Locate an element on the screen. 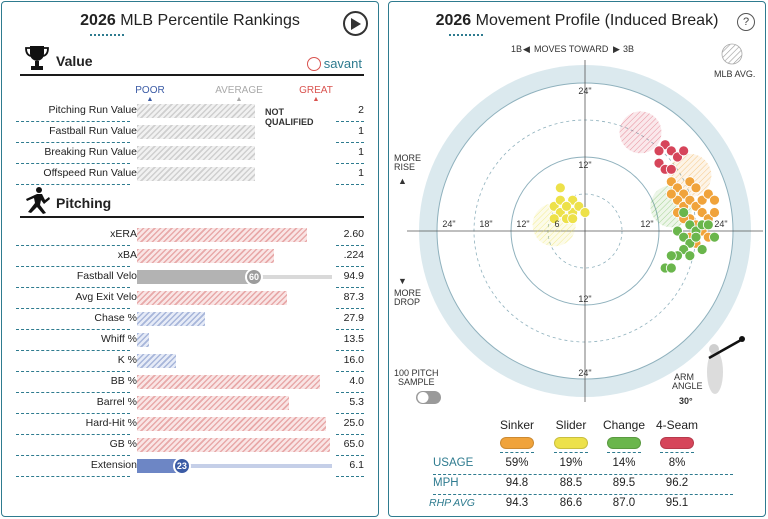 This screenshot has width=768, height=519. help-button: ? is located at coordinates (746, 22).